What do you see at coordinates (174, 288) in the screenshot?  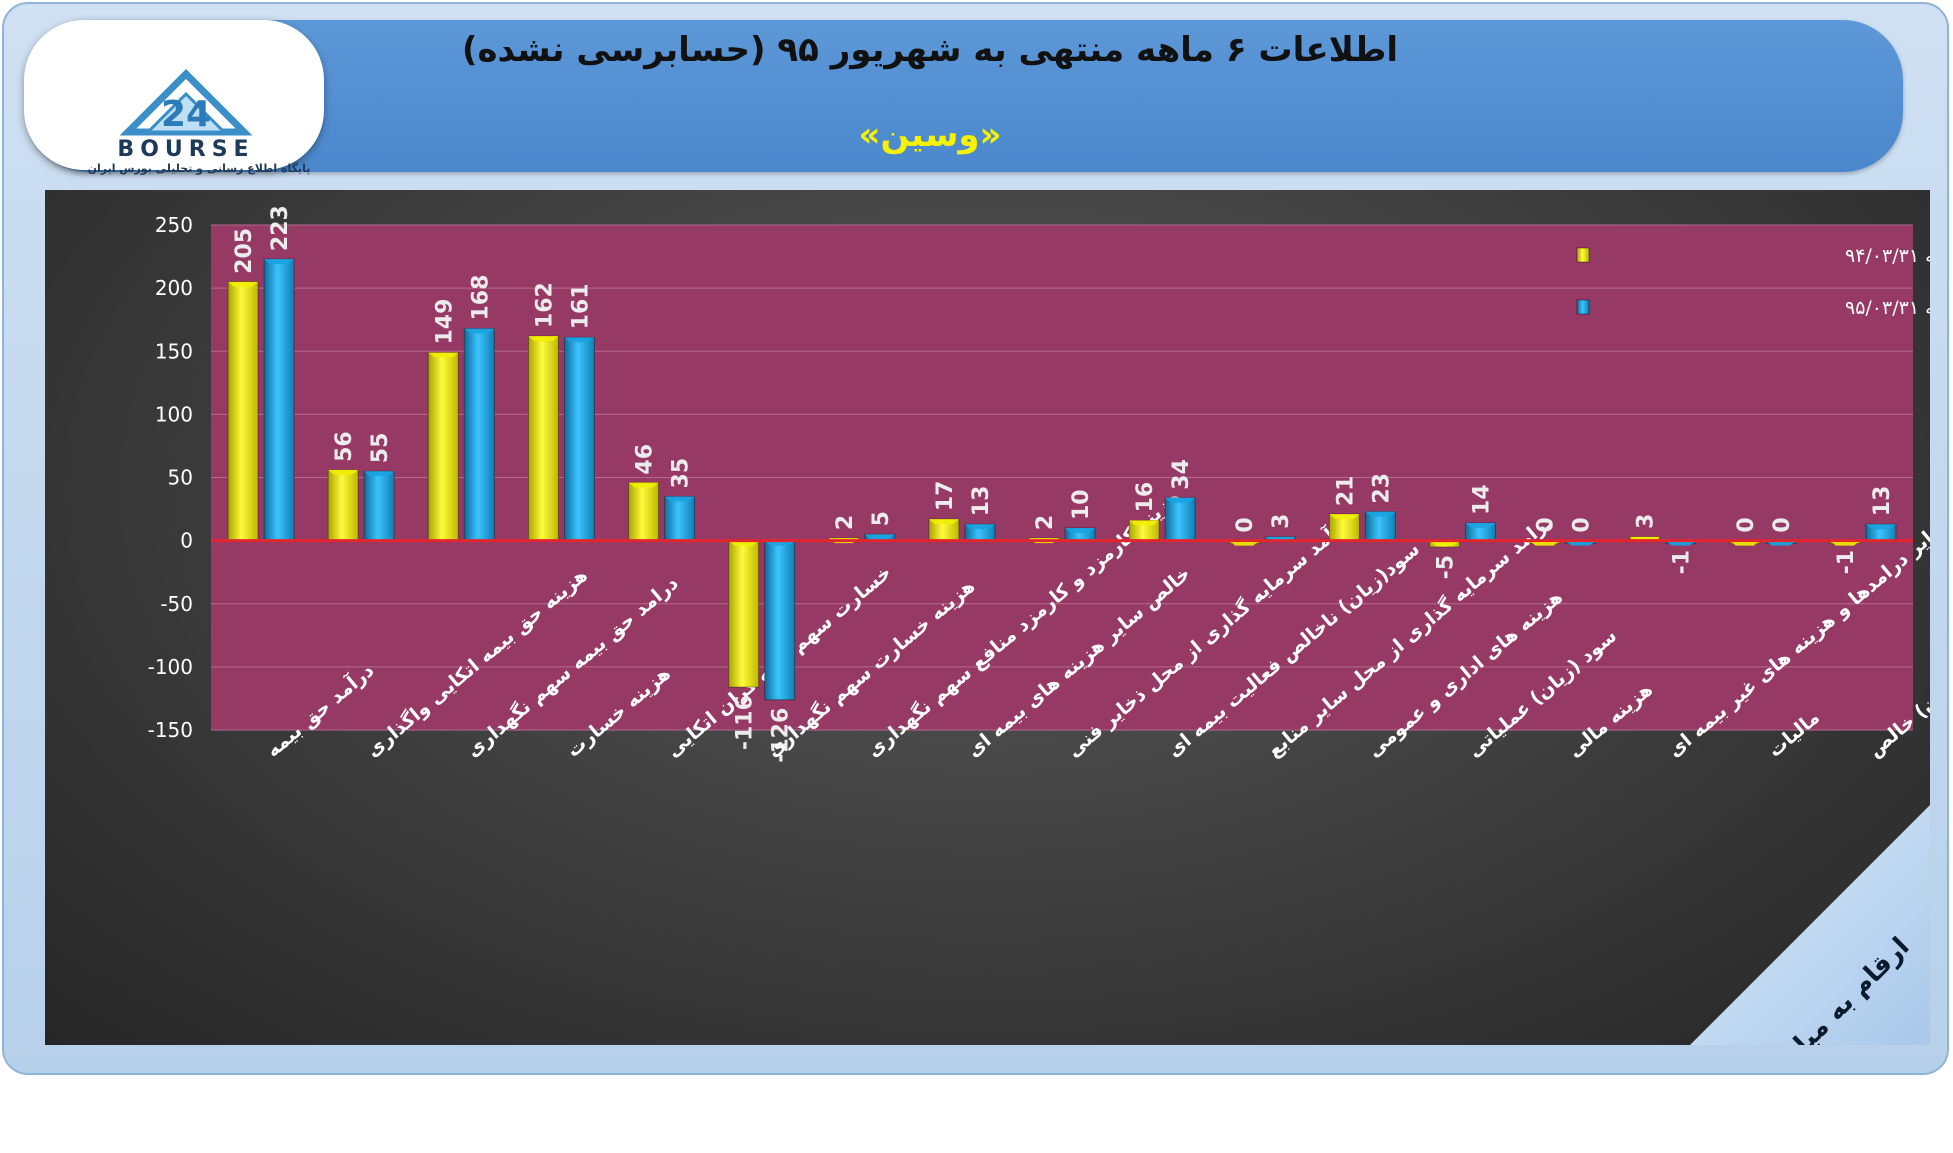 I see `y-tick-label: 200` at bounding box center [174, 288].